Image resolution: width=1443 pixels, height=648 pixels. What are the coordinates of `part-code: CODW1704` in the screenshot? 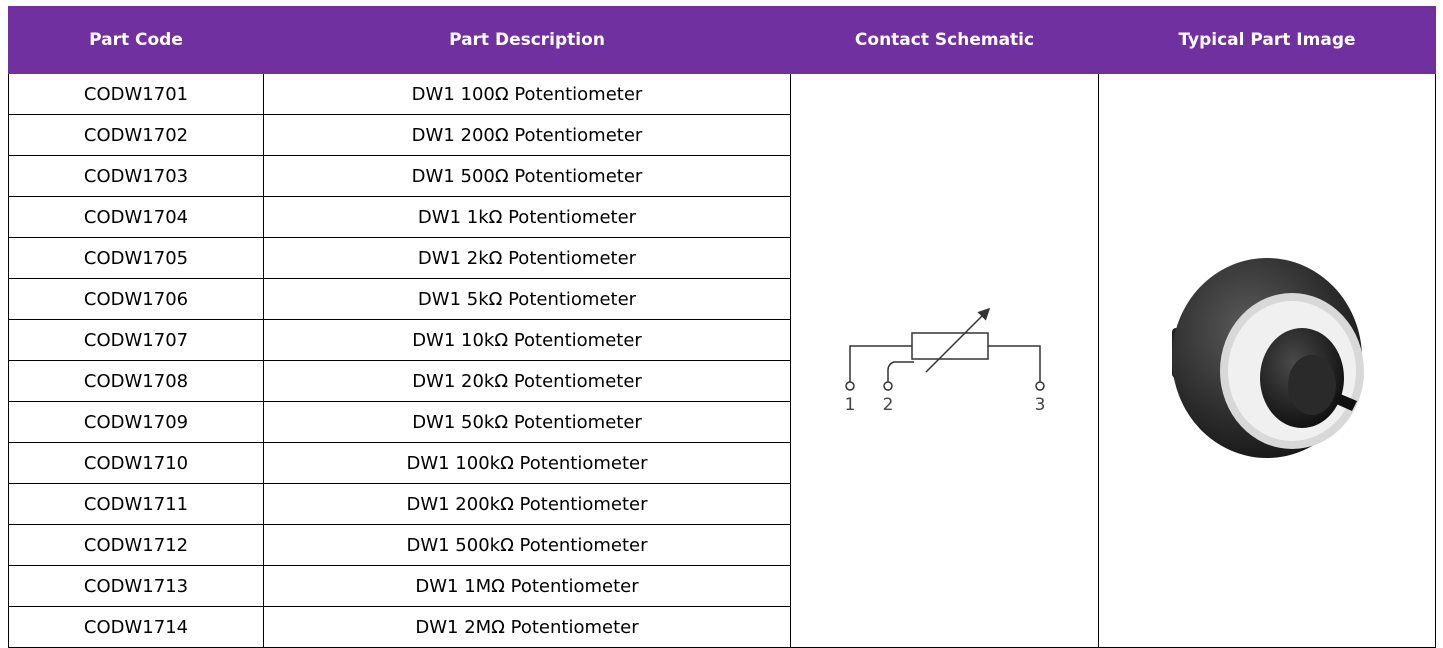 It's located at (136, 217).